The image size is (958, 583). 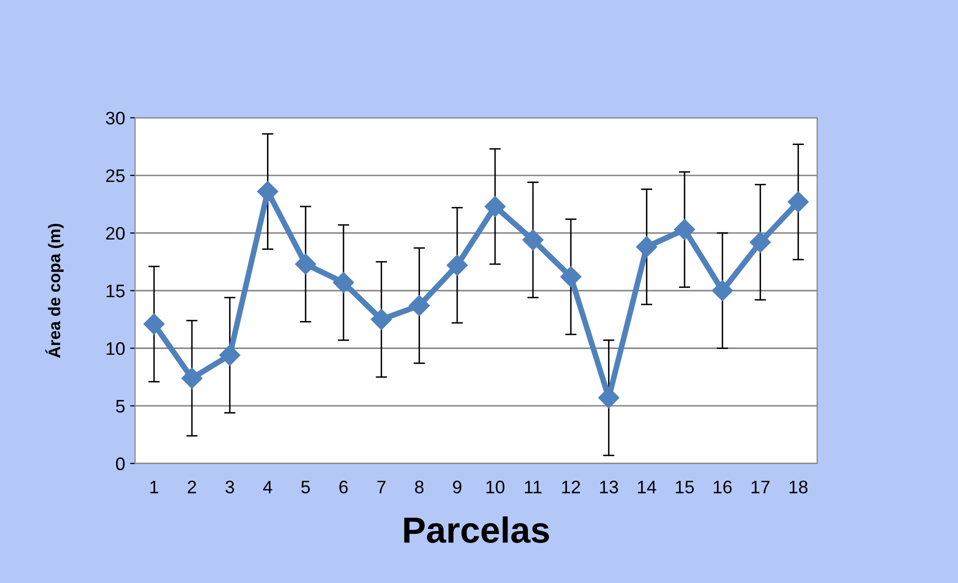 I want to click on x-axis-title: Parcelas, so click(x=476, y=529).